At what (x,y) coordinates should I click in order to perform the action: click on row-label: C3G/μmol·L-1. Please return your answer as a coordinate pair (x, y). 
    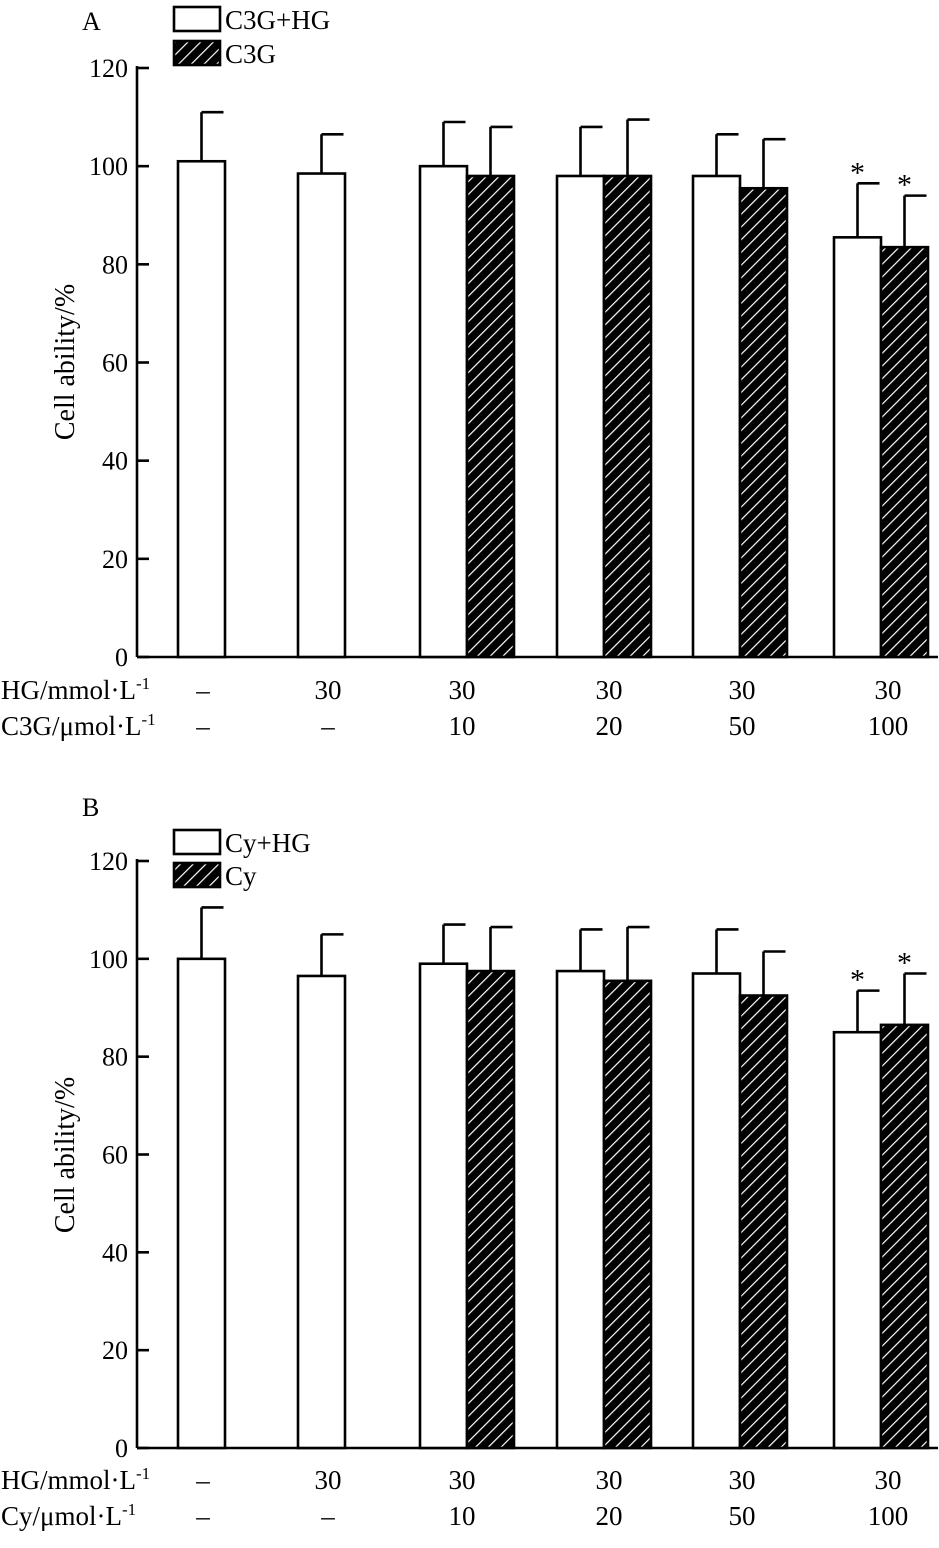
    Looking at the image, I should click on (78, 725).